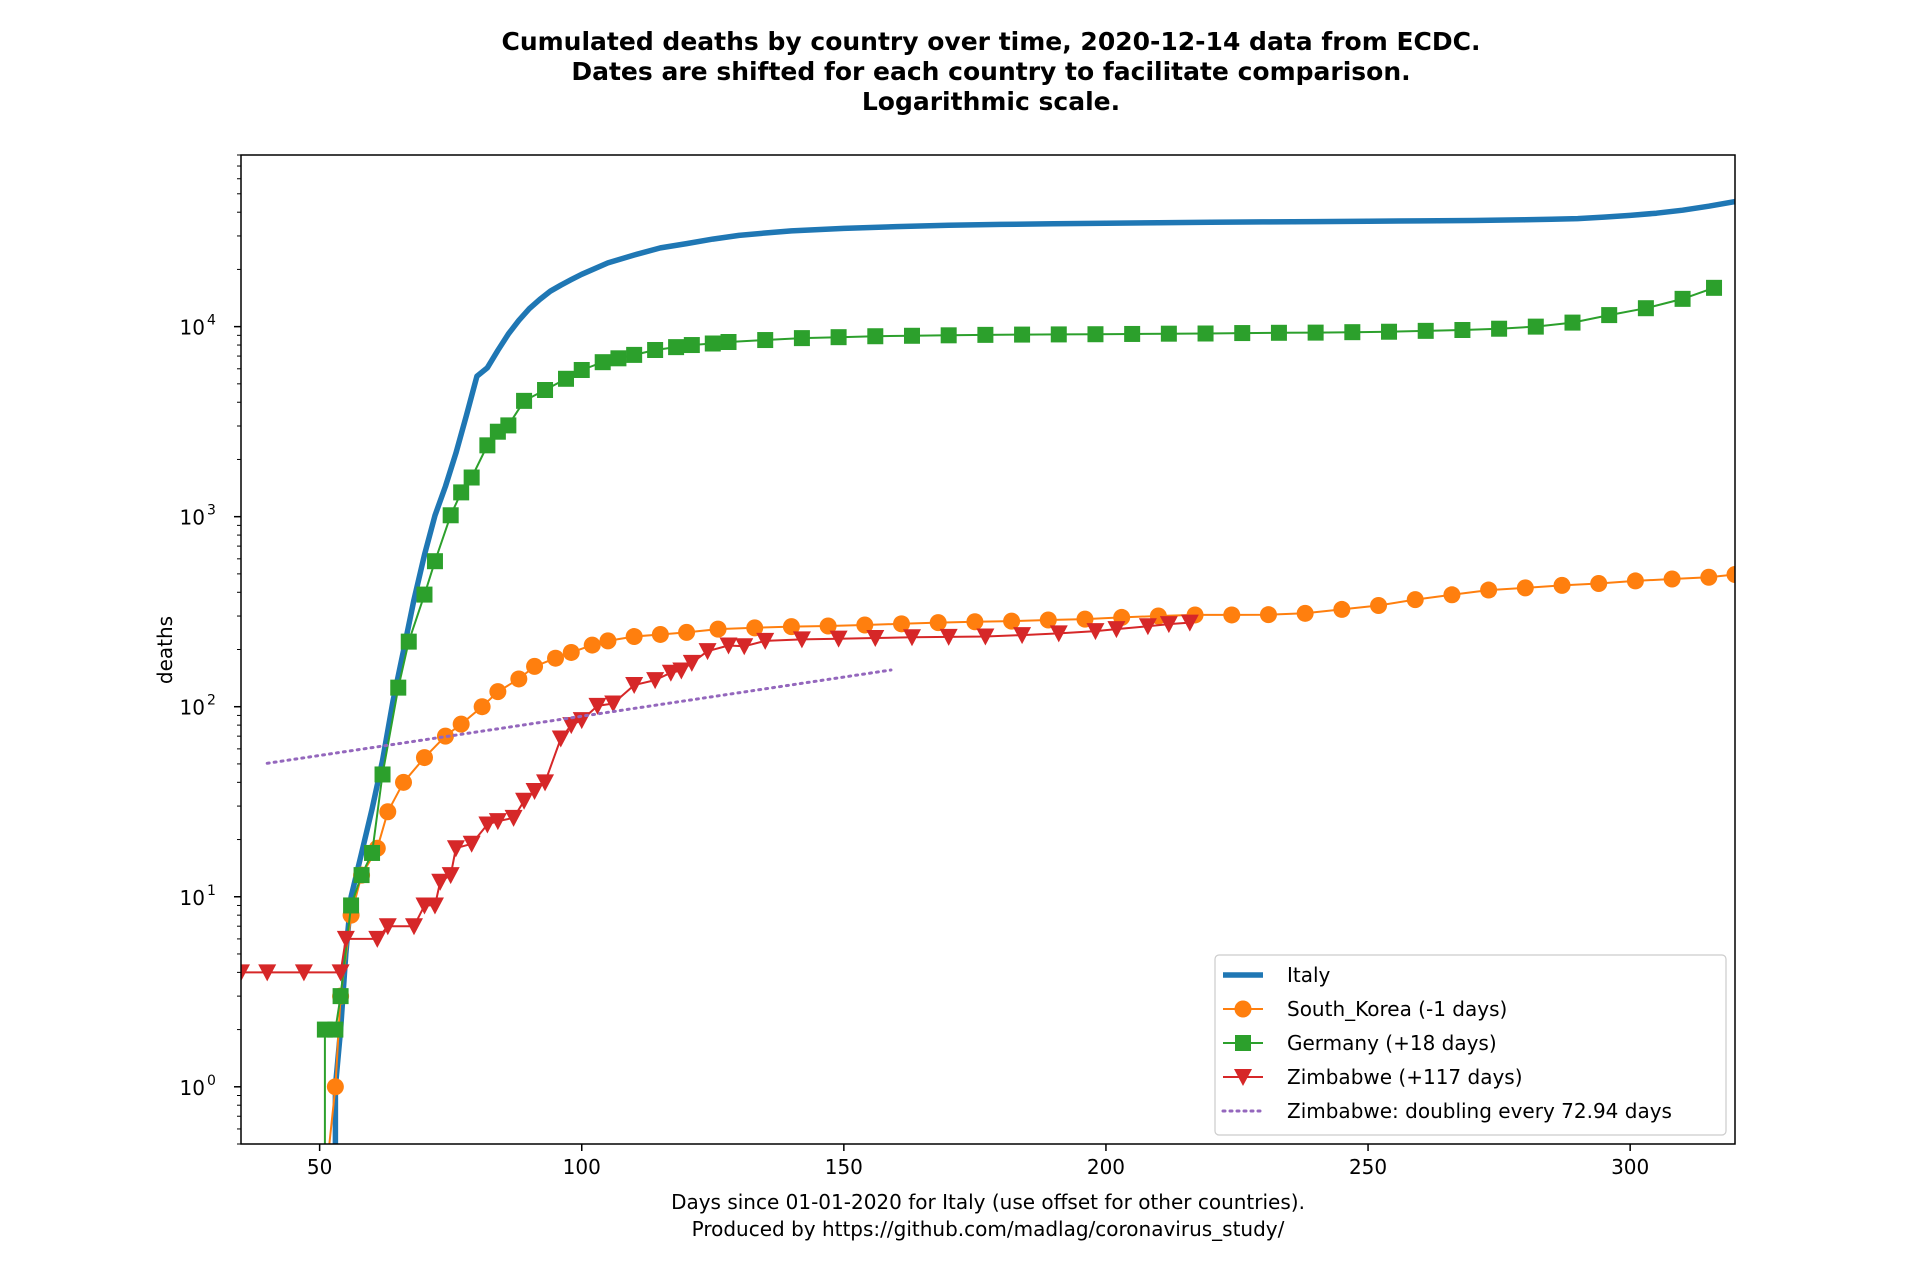  What do you see at coordinates (211, 511) in the screenshot?
I see `y-tick-exponent: 3` at bounding box center [211, 511].